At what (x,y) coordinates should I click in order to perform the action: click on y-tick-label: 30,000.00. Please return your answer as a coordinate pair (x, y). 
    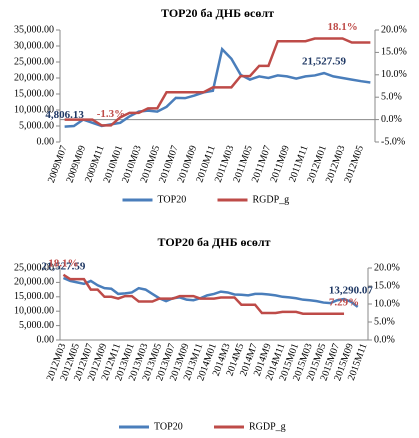
    Looking at the image, I should click on (34, 45).